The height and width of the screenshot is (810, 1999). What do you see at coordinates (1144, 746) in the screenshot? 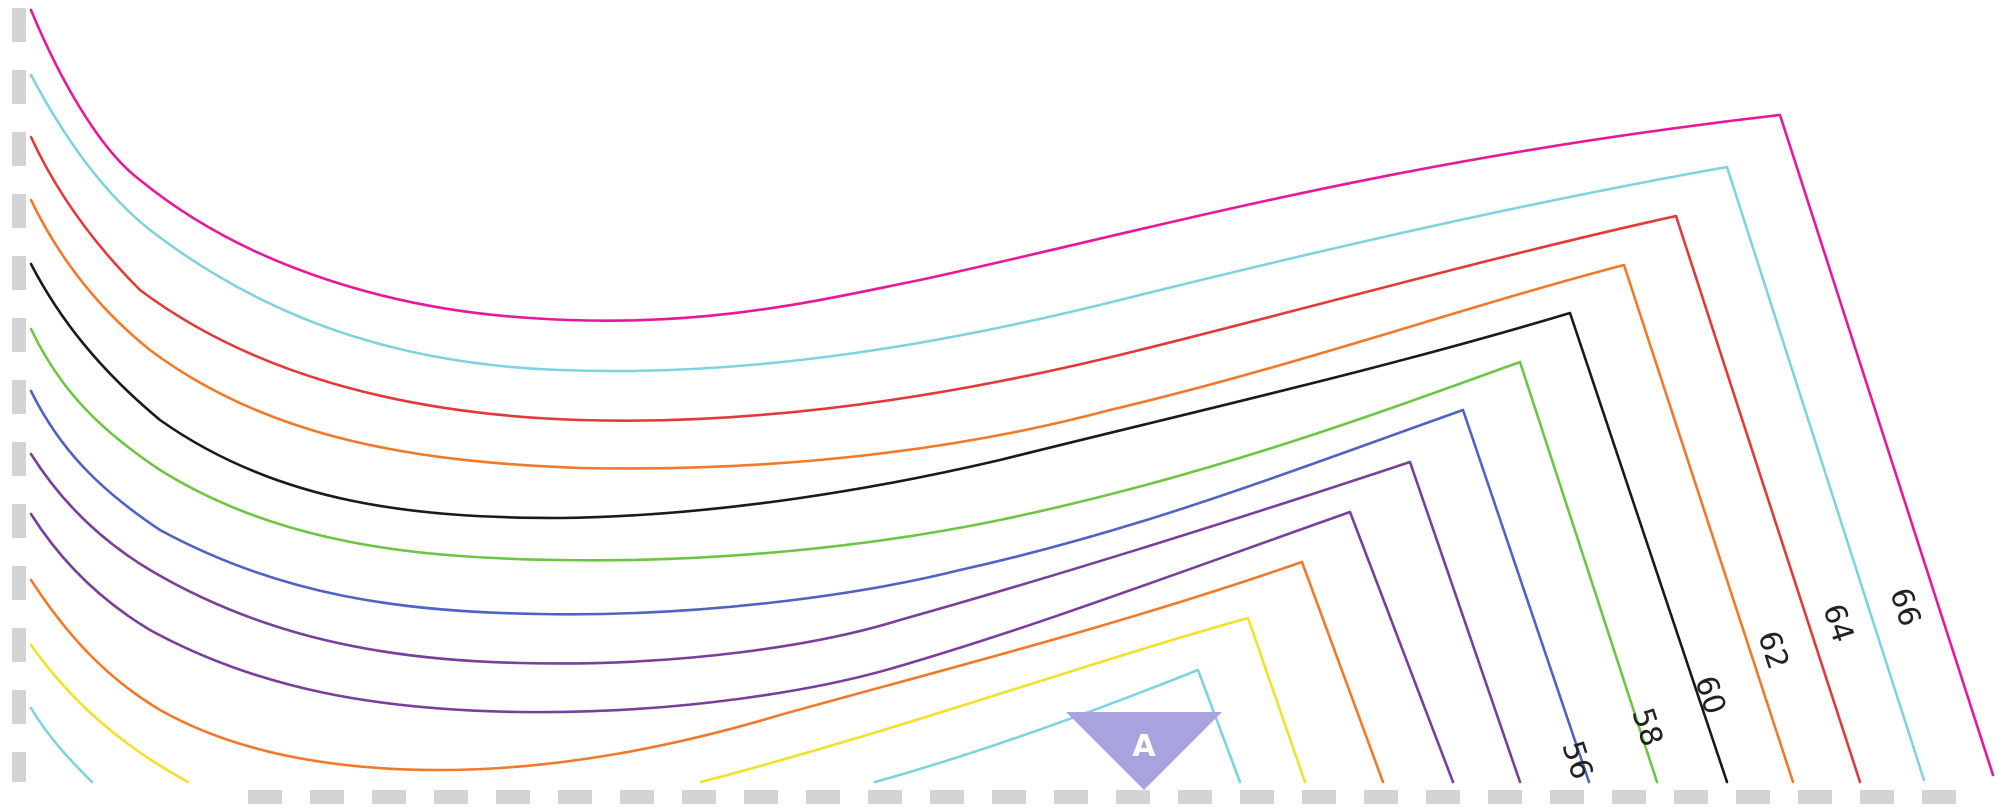
I see `marker-label: A` at bounding box center [1144, 746].